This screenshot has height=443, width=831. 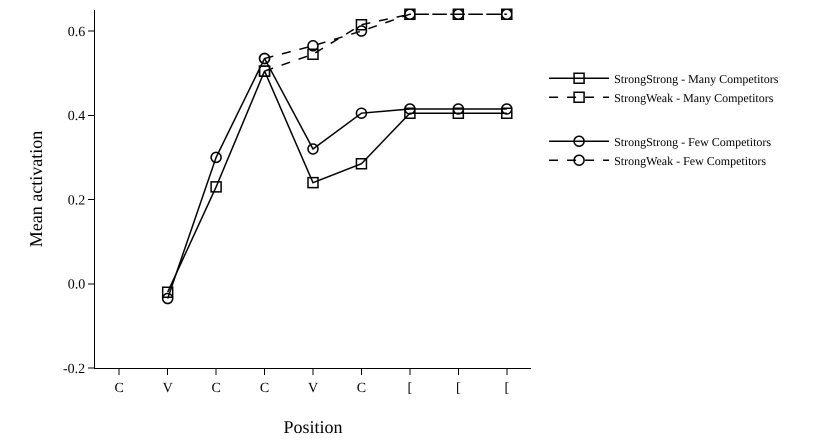 What do you see at coordinates (77, 285) in the screenshot?
I see `y-tick-label: 0.0` at bounding box center [77, 285].